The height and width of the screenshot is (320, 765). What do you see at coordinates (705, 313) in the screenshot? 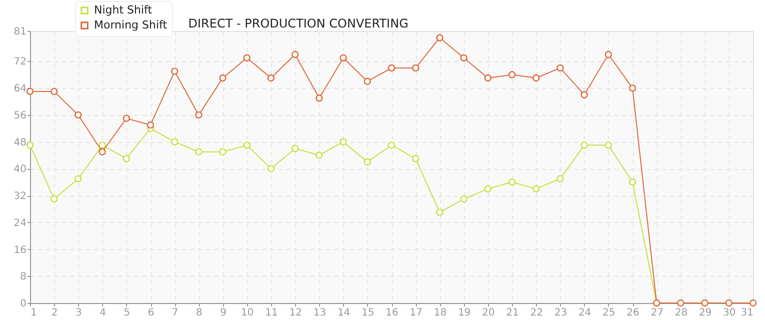
I see `x-tick-label: 29` at bounding box center [705, 313].